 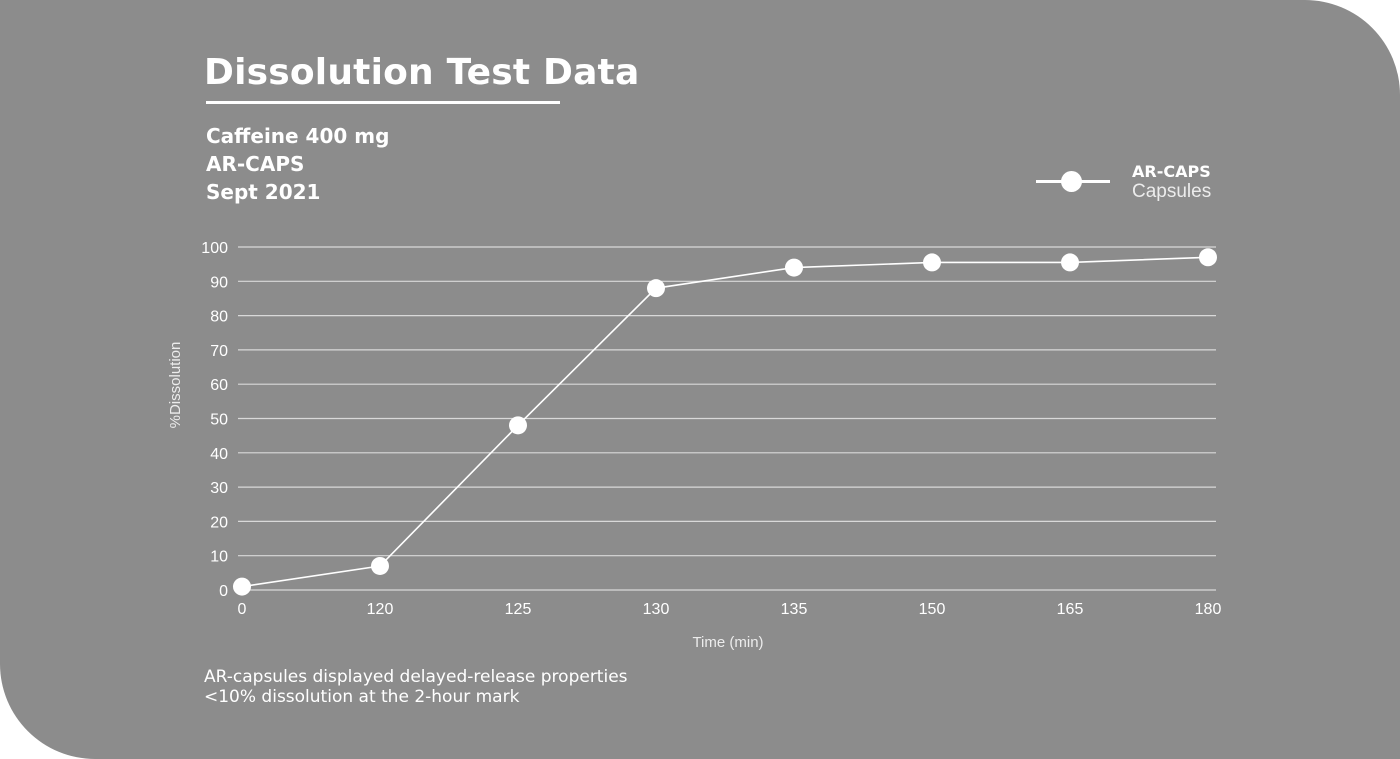 What do you see at coordinates (656, 609) in the screenshot?
I see `x-tick-label: 130` at bounding box center [656, 609].